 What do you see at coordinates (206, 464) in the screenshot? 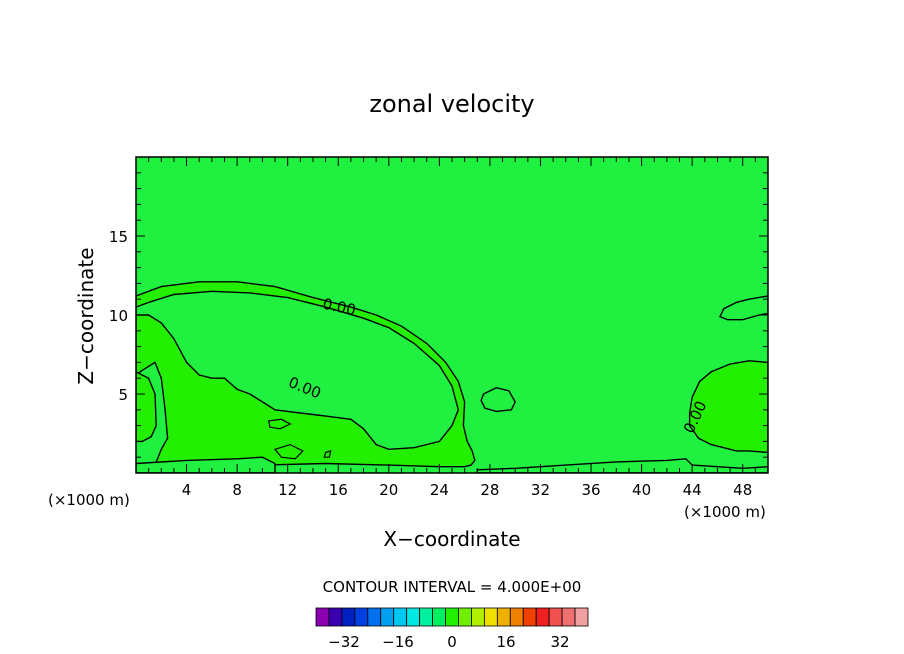
I see `contour-region-bottom-left-strip` at bounding box center [206, 464].